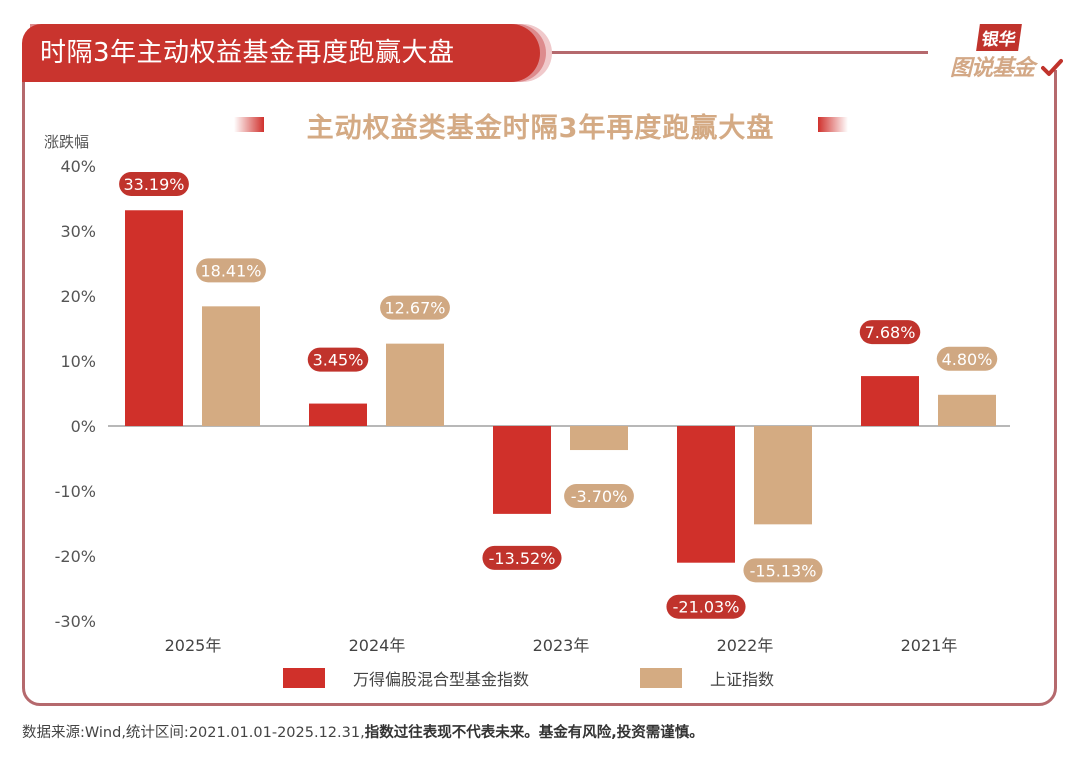 This screenshot has height=760, width=1081. I want to click on data-label: 18.41%, so click(230, 270).